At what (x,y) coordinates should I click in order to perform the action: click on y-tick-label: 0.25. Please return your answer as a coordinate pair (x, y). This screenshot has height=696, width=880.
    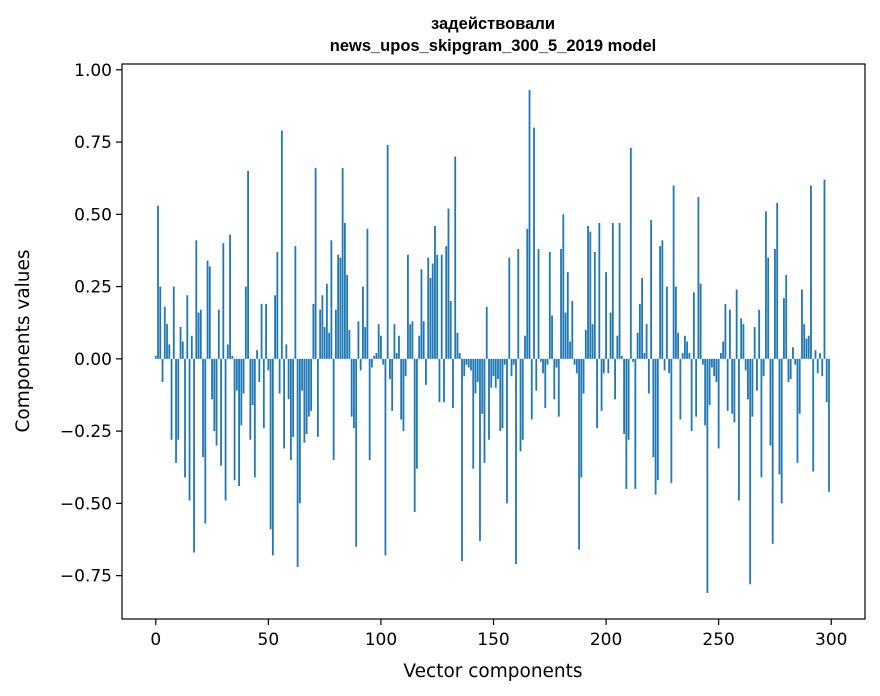
    Looking at the image, I should click on (93, 288).